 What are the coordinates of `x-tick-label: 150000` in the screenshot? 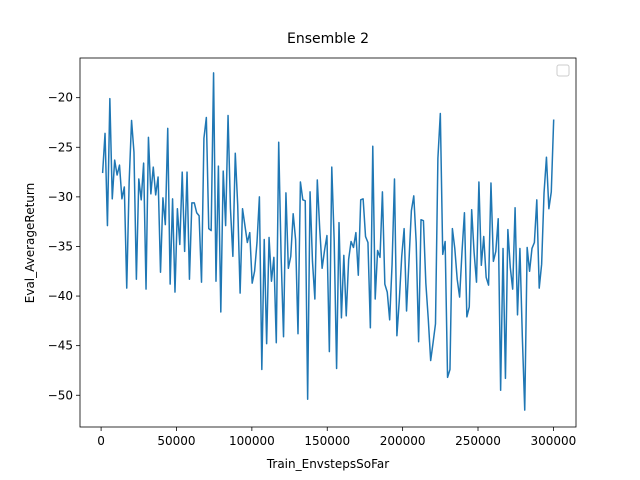 It's located at (327, 441).